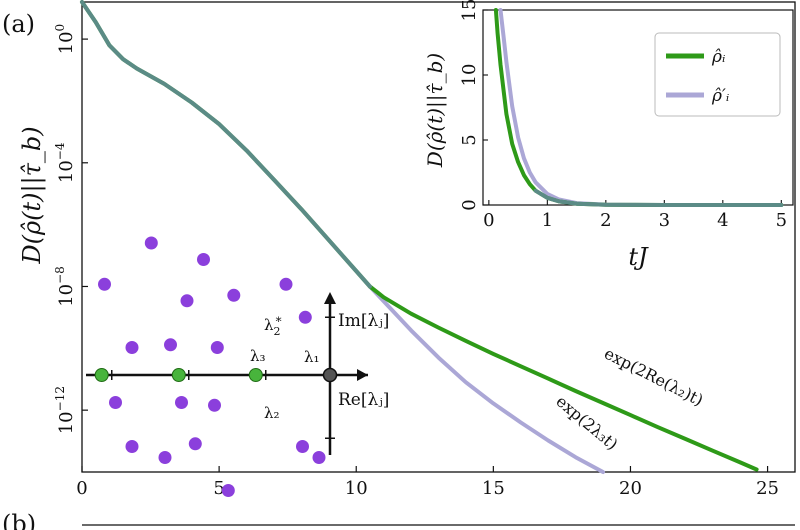  I want to click on svg-text: 100, so click(65, 39).